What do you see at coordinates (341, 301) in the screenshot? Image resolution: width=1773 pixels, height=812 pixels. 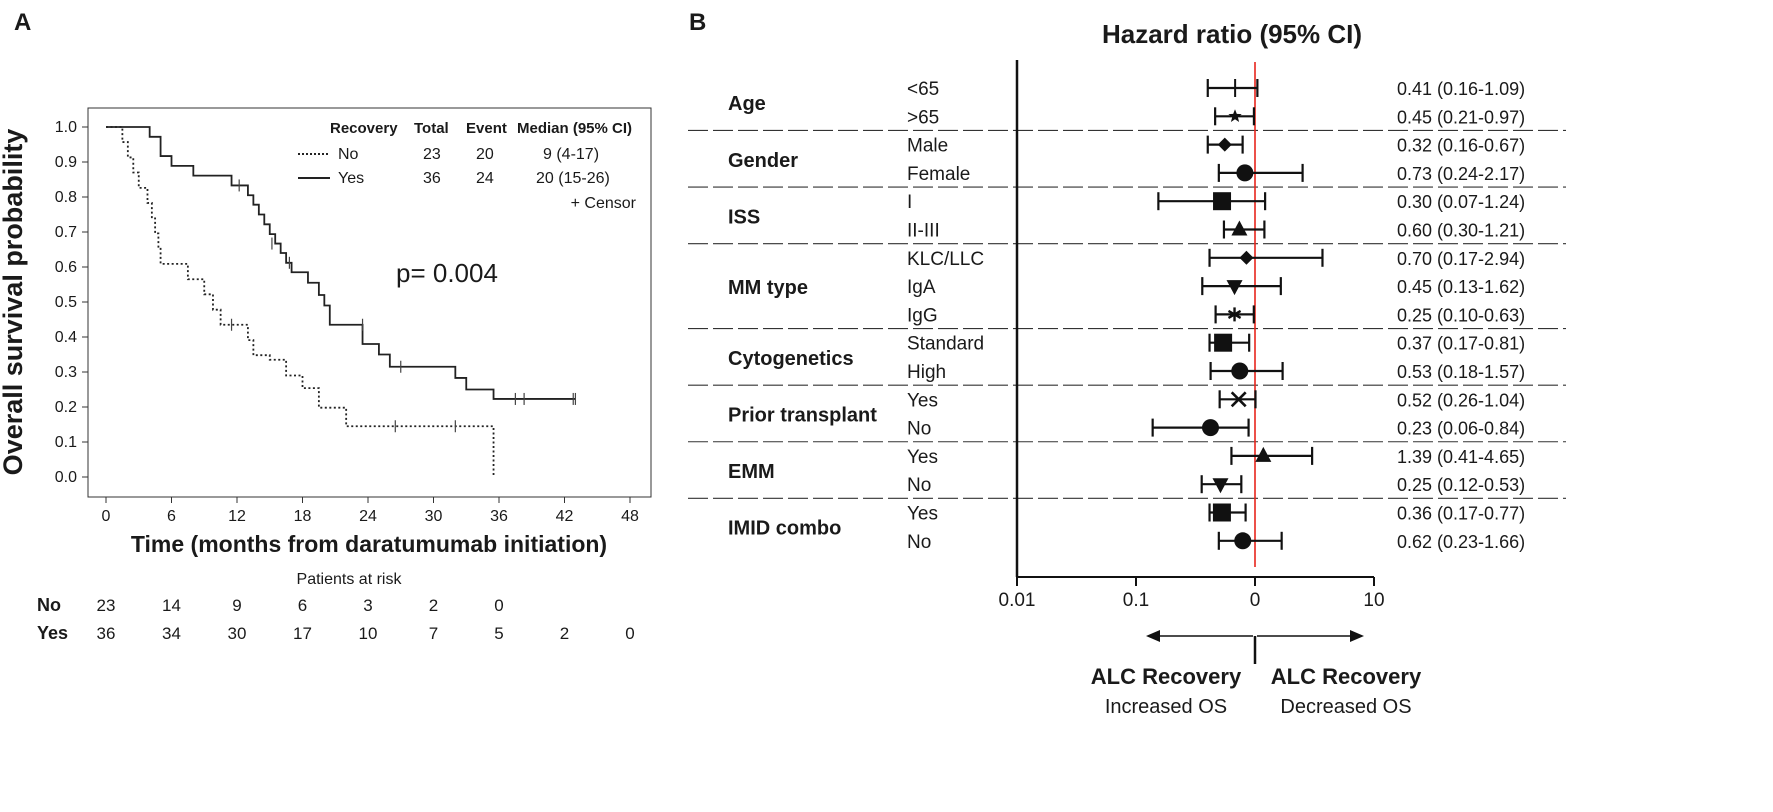 I see `km-curves` at bounding box center [341, 301].